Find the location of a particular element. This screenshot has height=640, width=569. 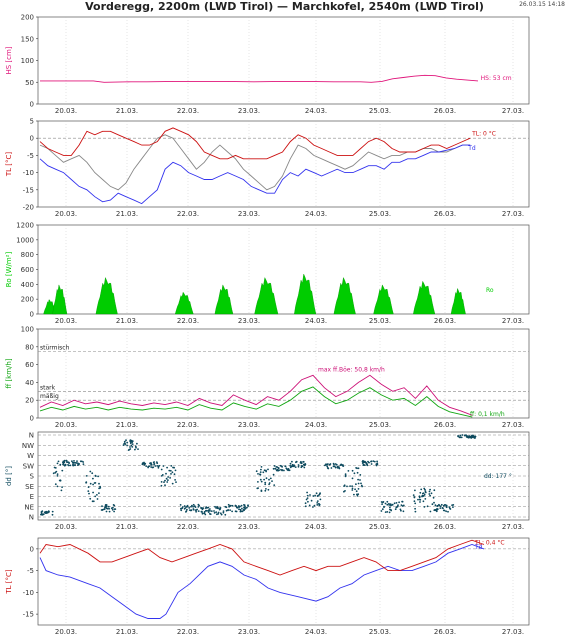

y-tick-label: 0 is located at coordinates (32, 139).